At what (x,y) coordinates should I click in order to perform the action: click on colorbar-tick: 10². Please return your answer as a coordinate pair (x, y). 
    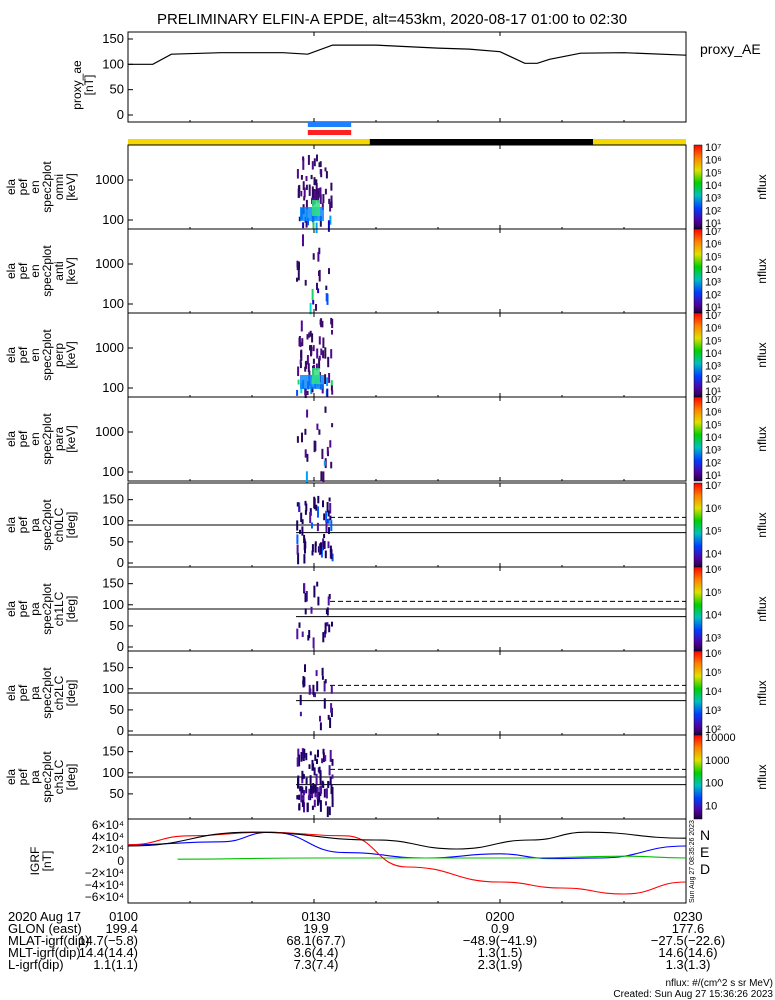
    Looking at the image, I should click on (713, 211).